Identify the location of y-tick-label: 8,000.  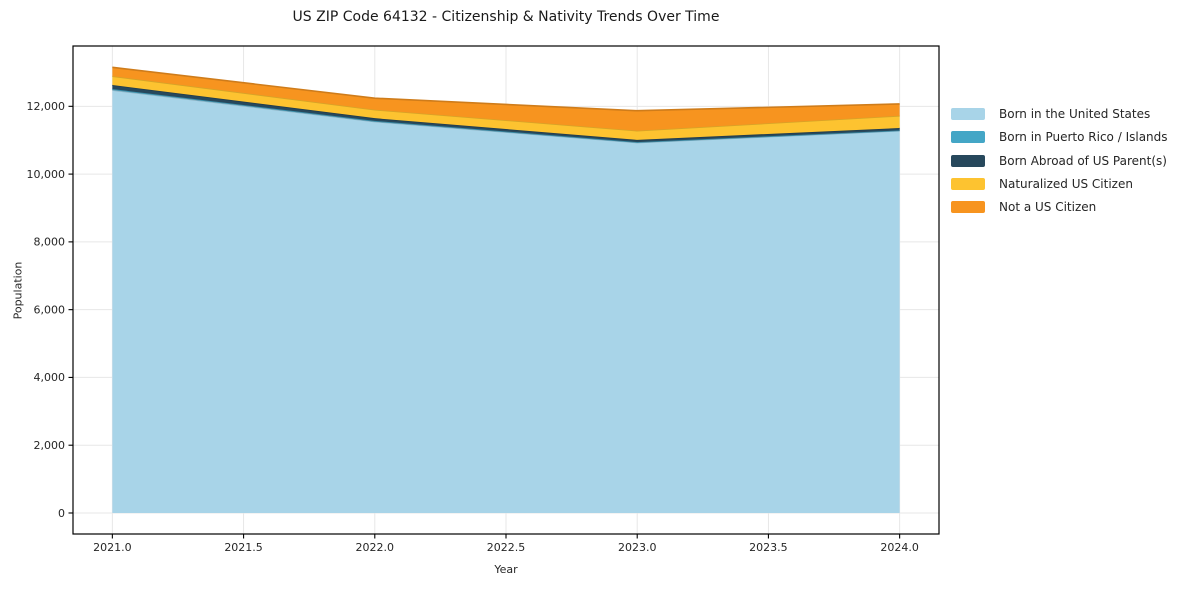
(50, 242).